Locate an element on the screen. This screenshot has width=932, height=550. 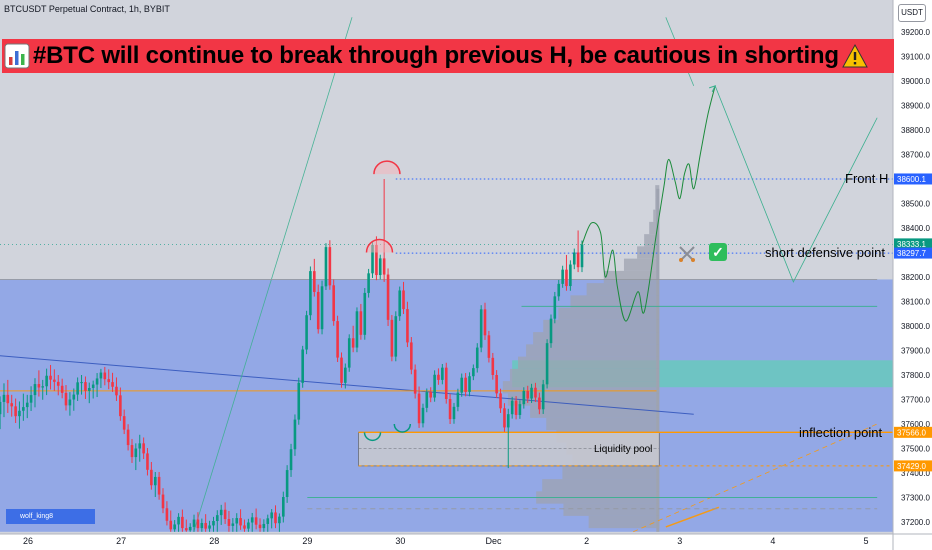
y-tick-label: 38900.0 is located at coordinates (915, 106).